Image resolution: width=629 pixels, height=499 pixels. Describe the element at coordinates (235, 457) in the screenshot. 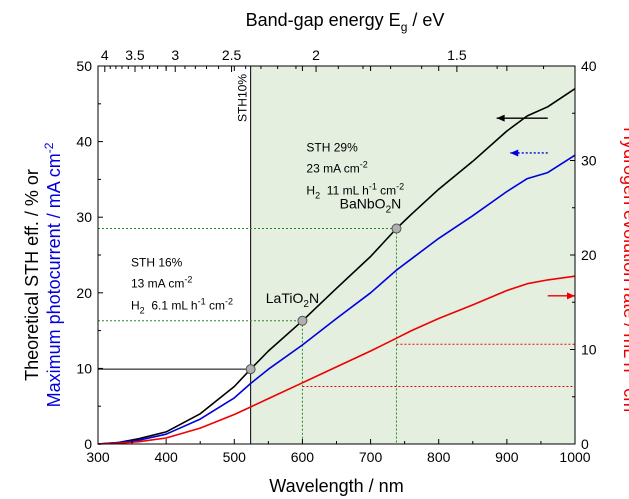

I see `x-tick-label-500: 500` at that location.